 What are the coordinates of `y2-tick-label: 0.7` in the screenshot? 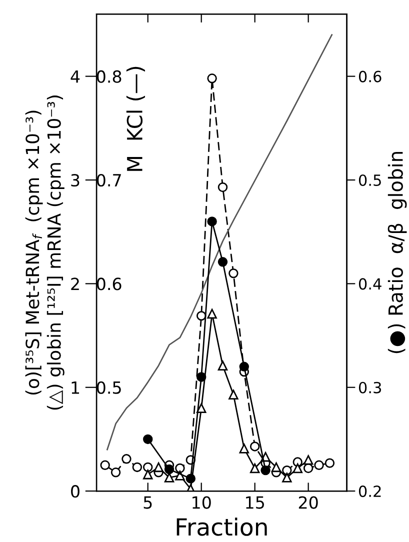 It's located at (108, 180).